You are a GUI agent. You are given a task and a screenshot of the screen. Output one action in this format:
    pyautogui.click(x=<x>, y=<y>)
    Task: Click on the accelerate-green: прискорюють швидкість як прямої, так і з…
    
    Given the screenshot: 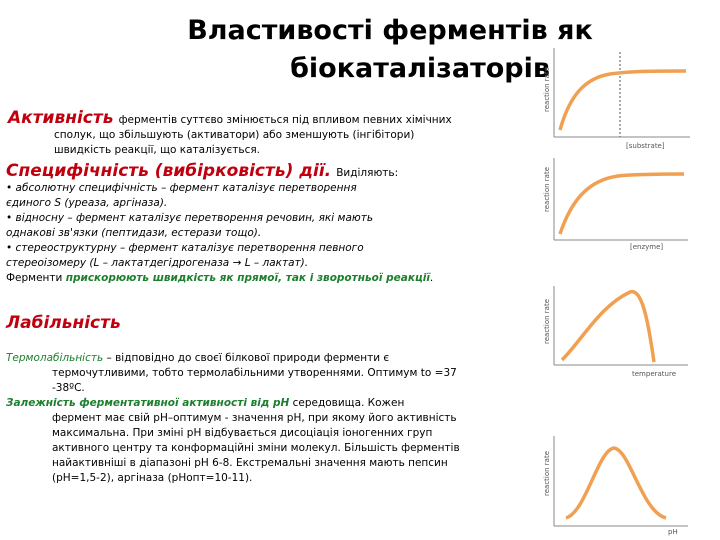 What is the action you would take?
    pyautogui.click(x=247, y=278)
    